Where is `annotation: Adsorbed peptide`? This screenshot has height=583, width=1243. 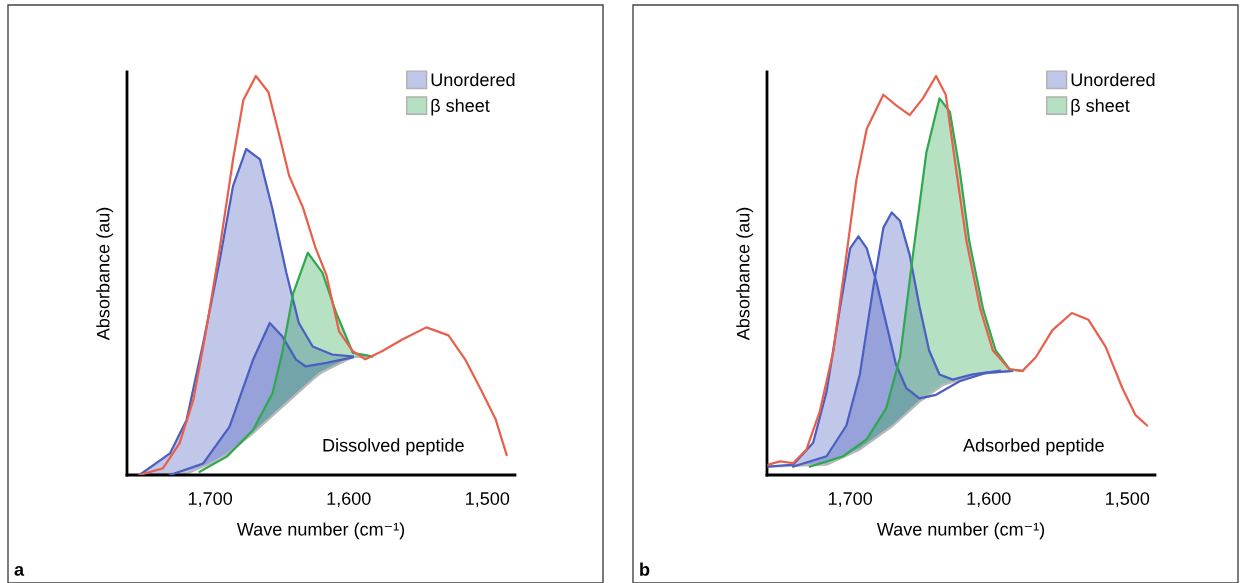 annotation: Adsorbed peptide is located at coordinates (1033, 447).